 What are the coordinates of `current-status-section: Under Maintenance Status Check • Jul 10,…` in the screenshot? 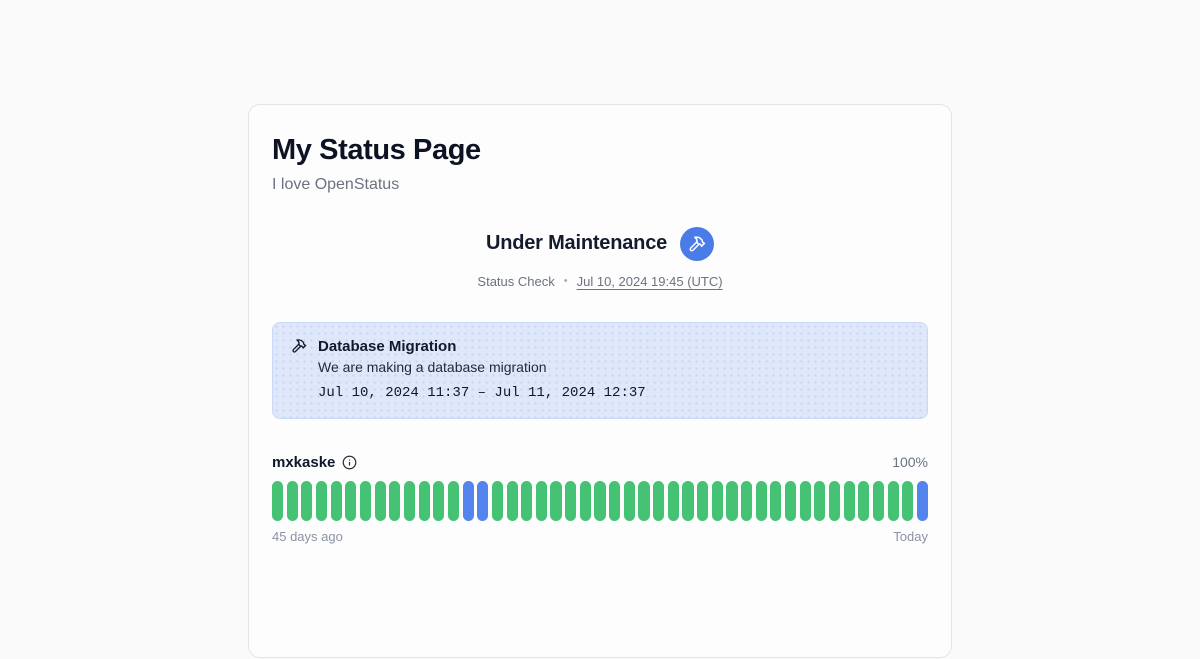 It's located at (600, 257).